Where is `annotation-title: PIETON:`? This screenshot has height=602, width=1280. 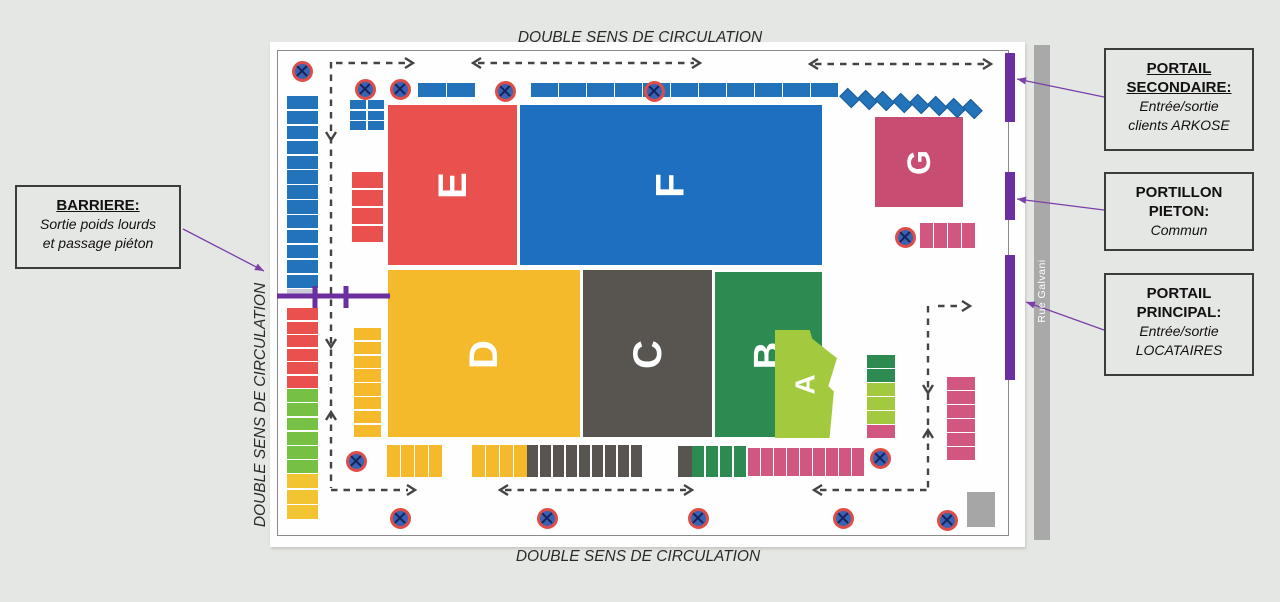 annotation-title: PIETON: is located at coordinates (1179, 211).